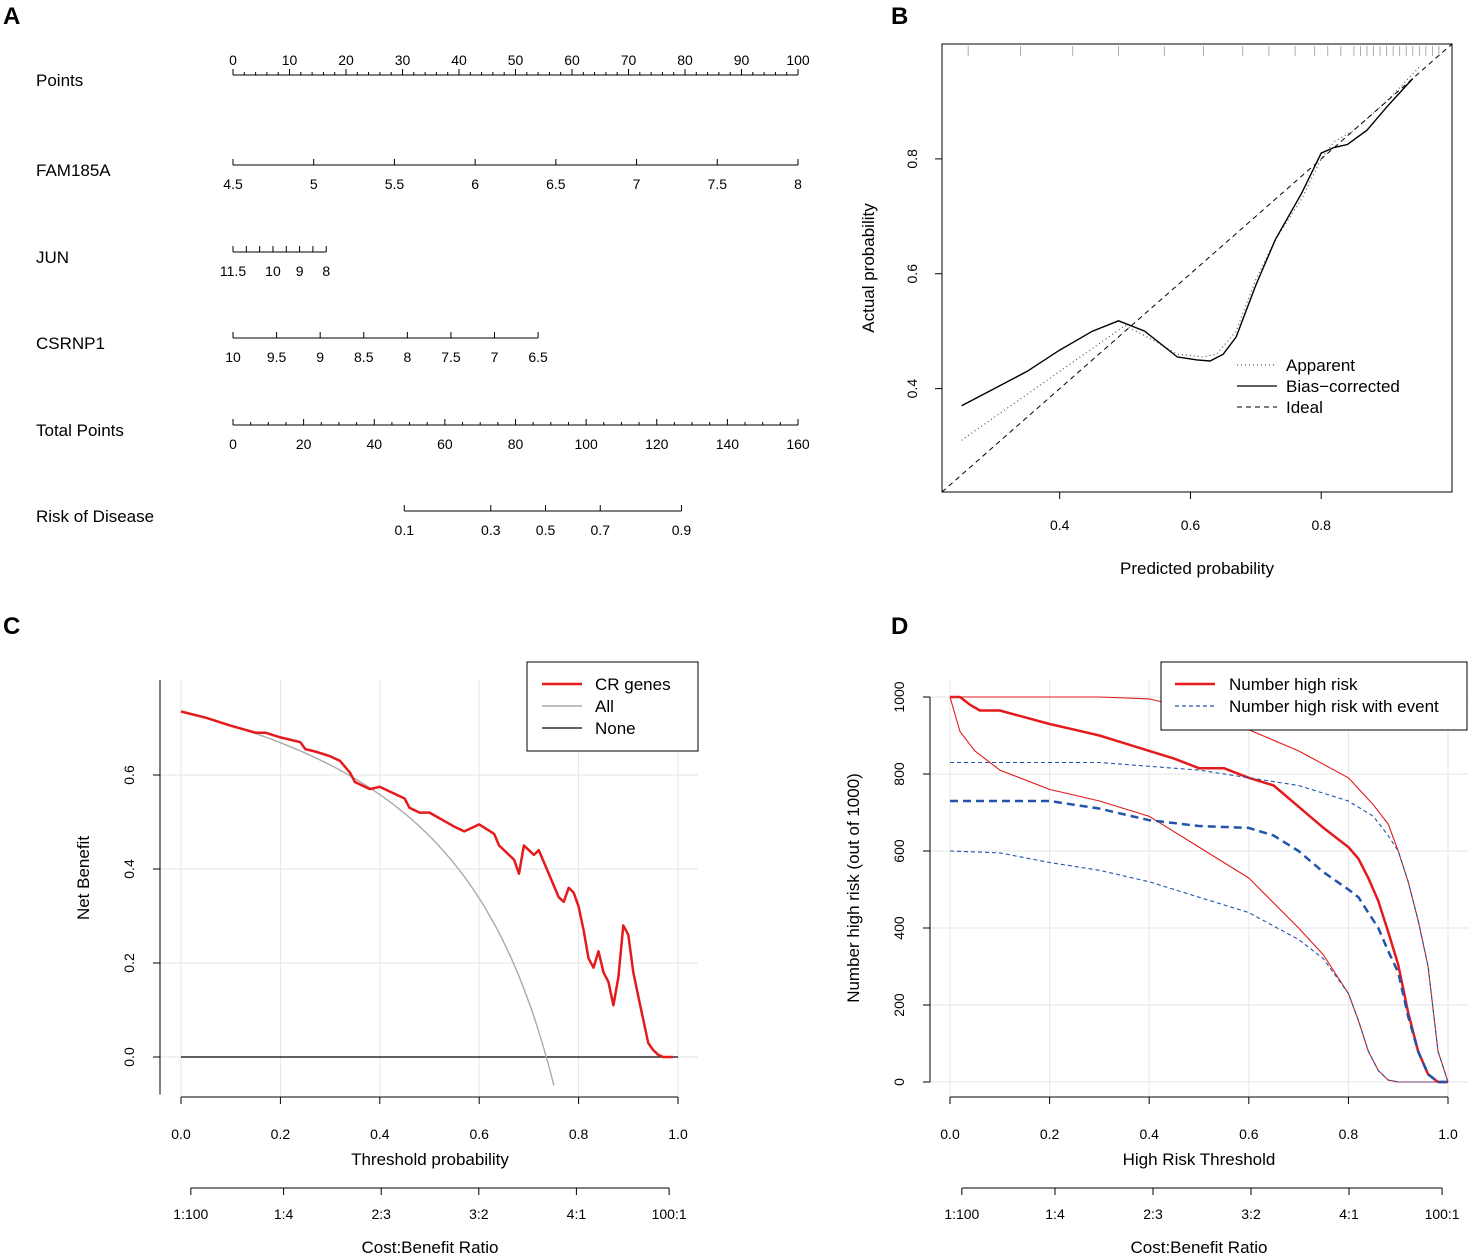 The height and width of the screenshot is (1257, 1472). Describe the element at coordinates (429, 1247) in the screenshot. I see `decision-cost-benefit-label: Cost:Benefit Ratio` at that location.